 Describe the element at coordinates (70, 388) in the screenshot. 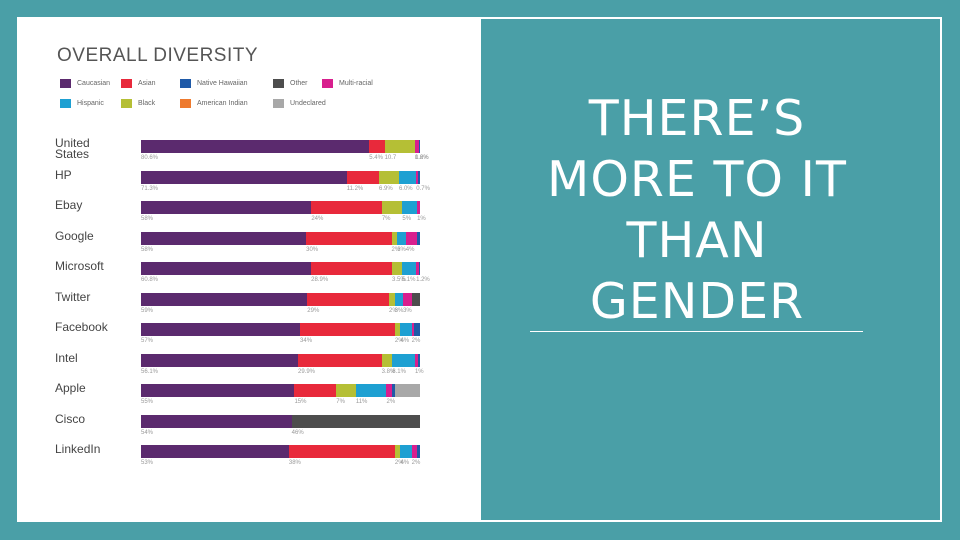

I see `company-label-line: Apple` at that location.